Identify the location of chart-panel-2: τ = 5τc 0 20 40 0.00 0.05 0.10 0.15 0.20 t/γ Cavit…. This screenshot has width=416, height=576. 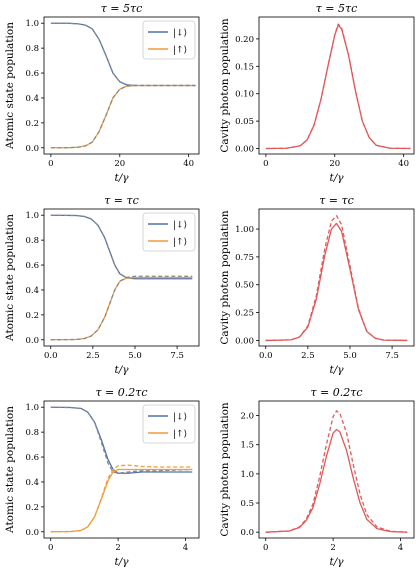
(317, 93).